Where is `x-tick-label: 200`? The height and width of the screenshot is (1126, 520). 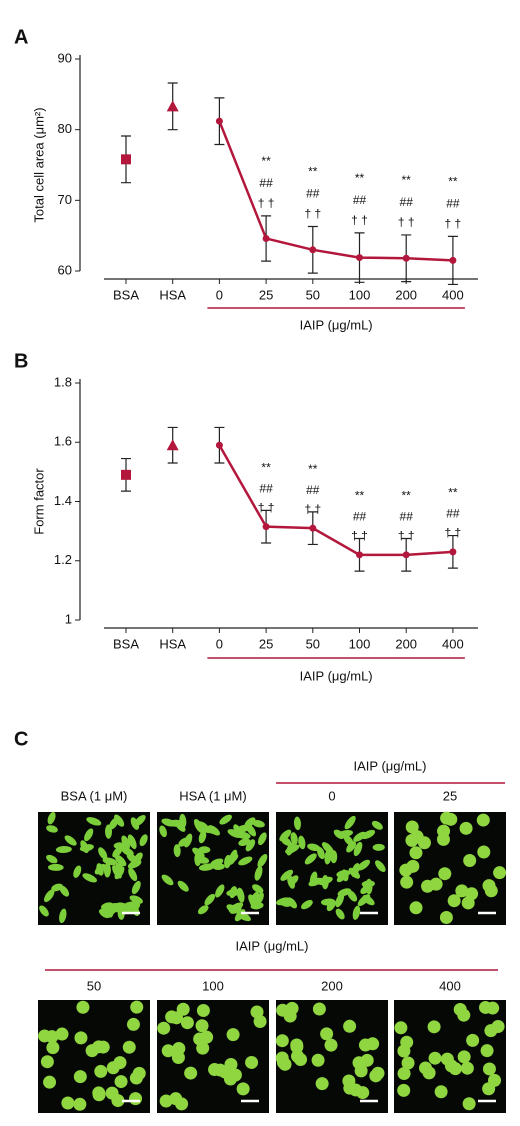
x-tick-label: 200 is located at coordinates (406, 294).